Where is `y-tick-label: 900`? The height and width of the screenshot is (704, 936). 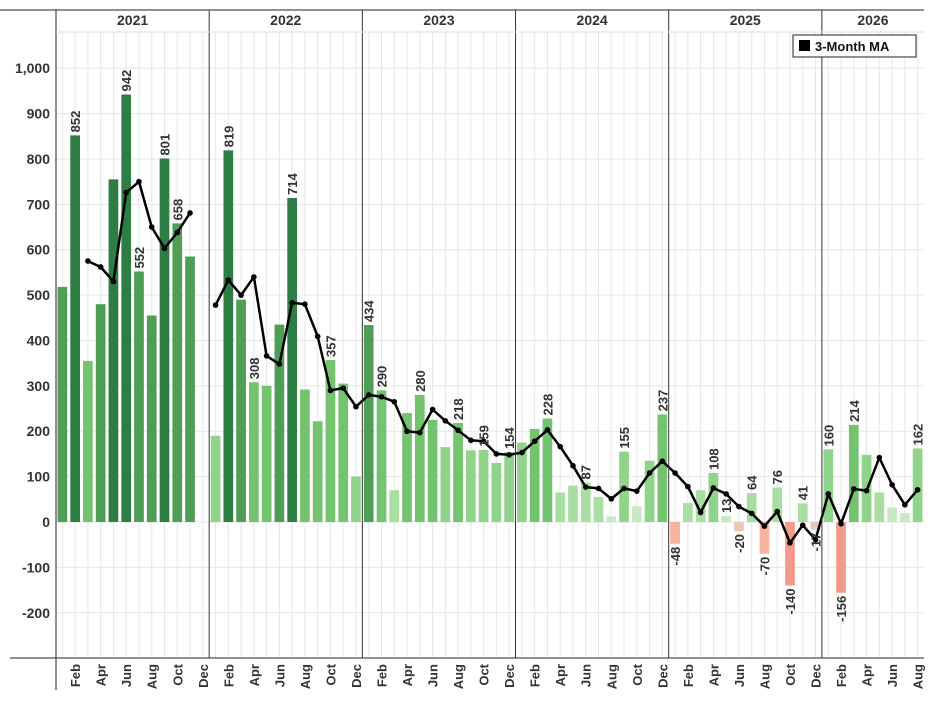 y-tick-label: 900 is located at coordinates (39, 114).